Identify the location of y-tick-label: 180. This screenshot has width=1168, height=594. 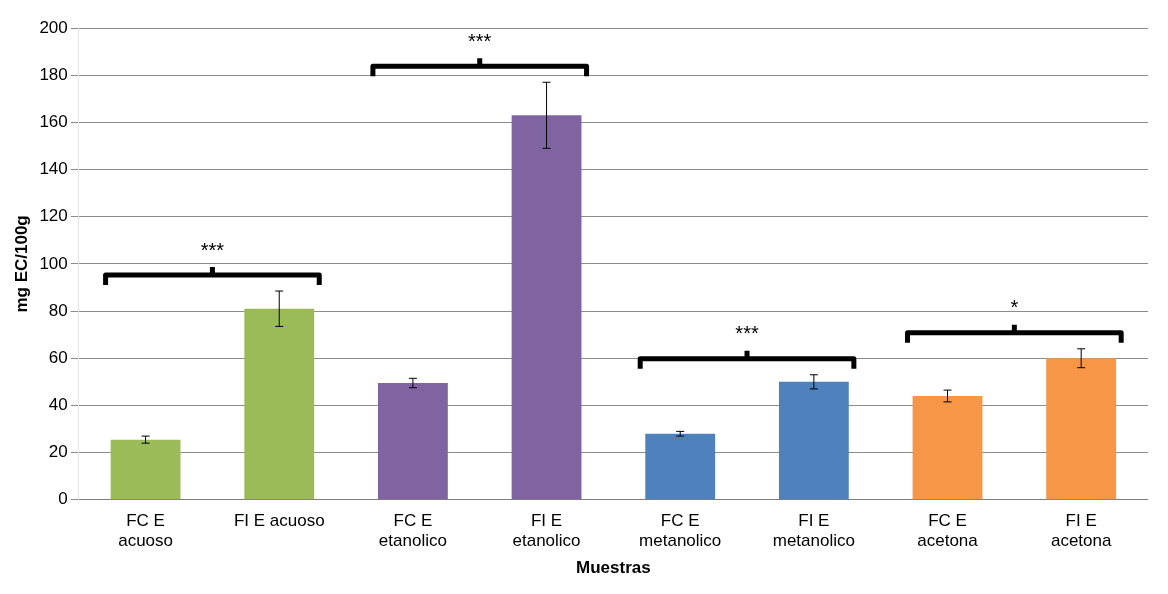
(53, 74).